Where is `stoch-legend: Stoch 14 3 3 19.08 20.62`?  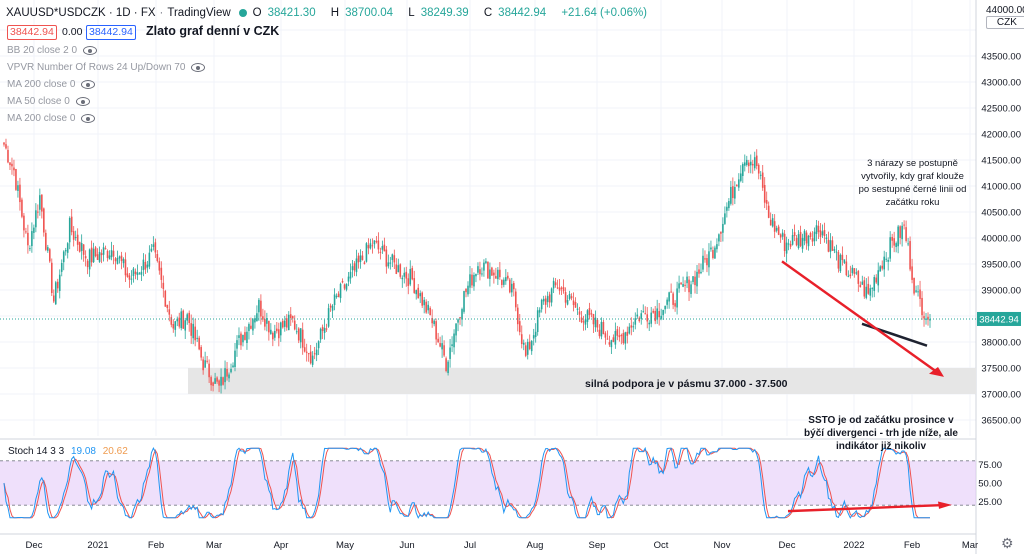 stoch-legend: Stoch 14 3 3 19.08 20.62 is located at coordinates (68, 451).